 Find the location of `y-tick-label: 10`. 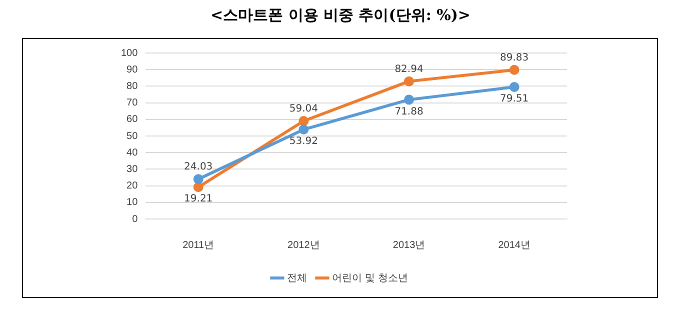

y-tick-label: 10 is located at coordinates (132, 202).